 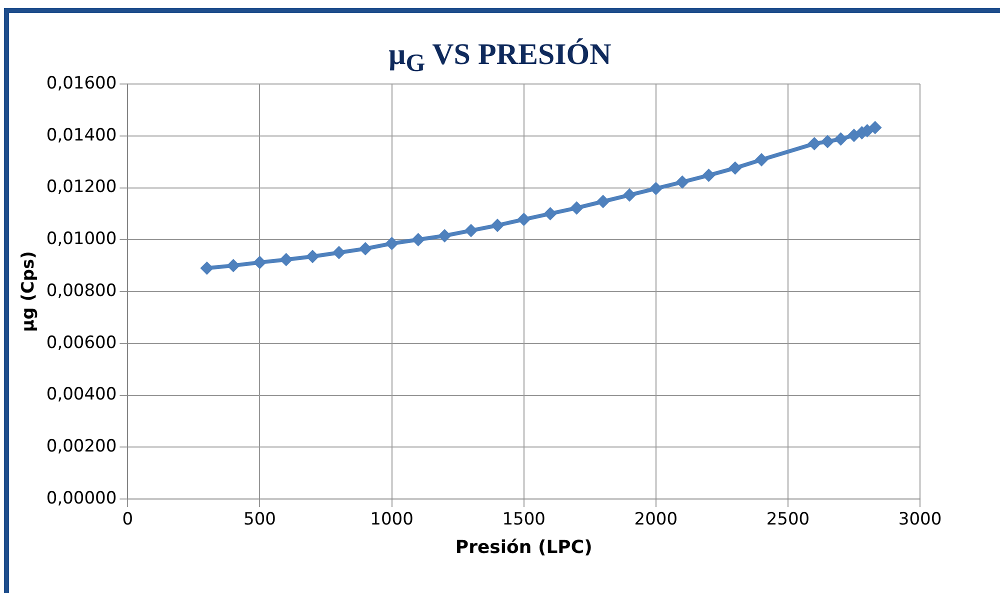 I want to click on x-tick-label: 1500, so click(x=524, y=520).